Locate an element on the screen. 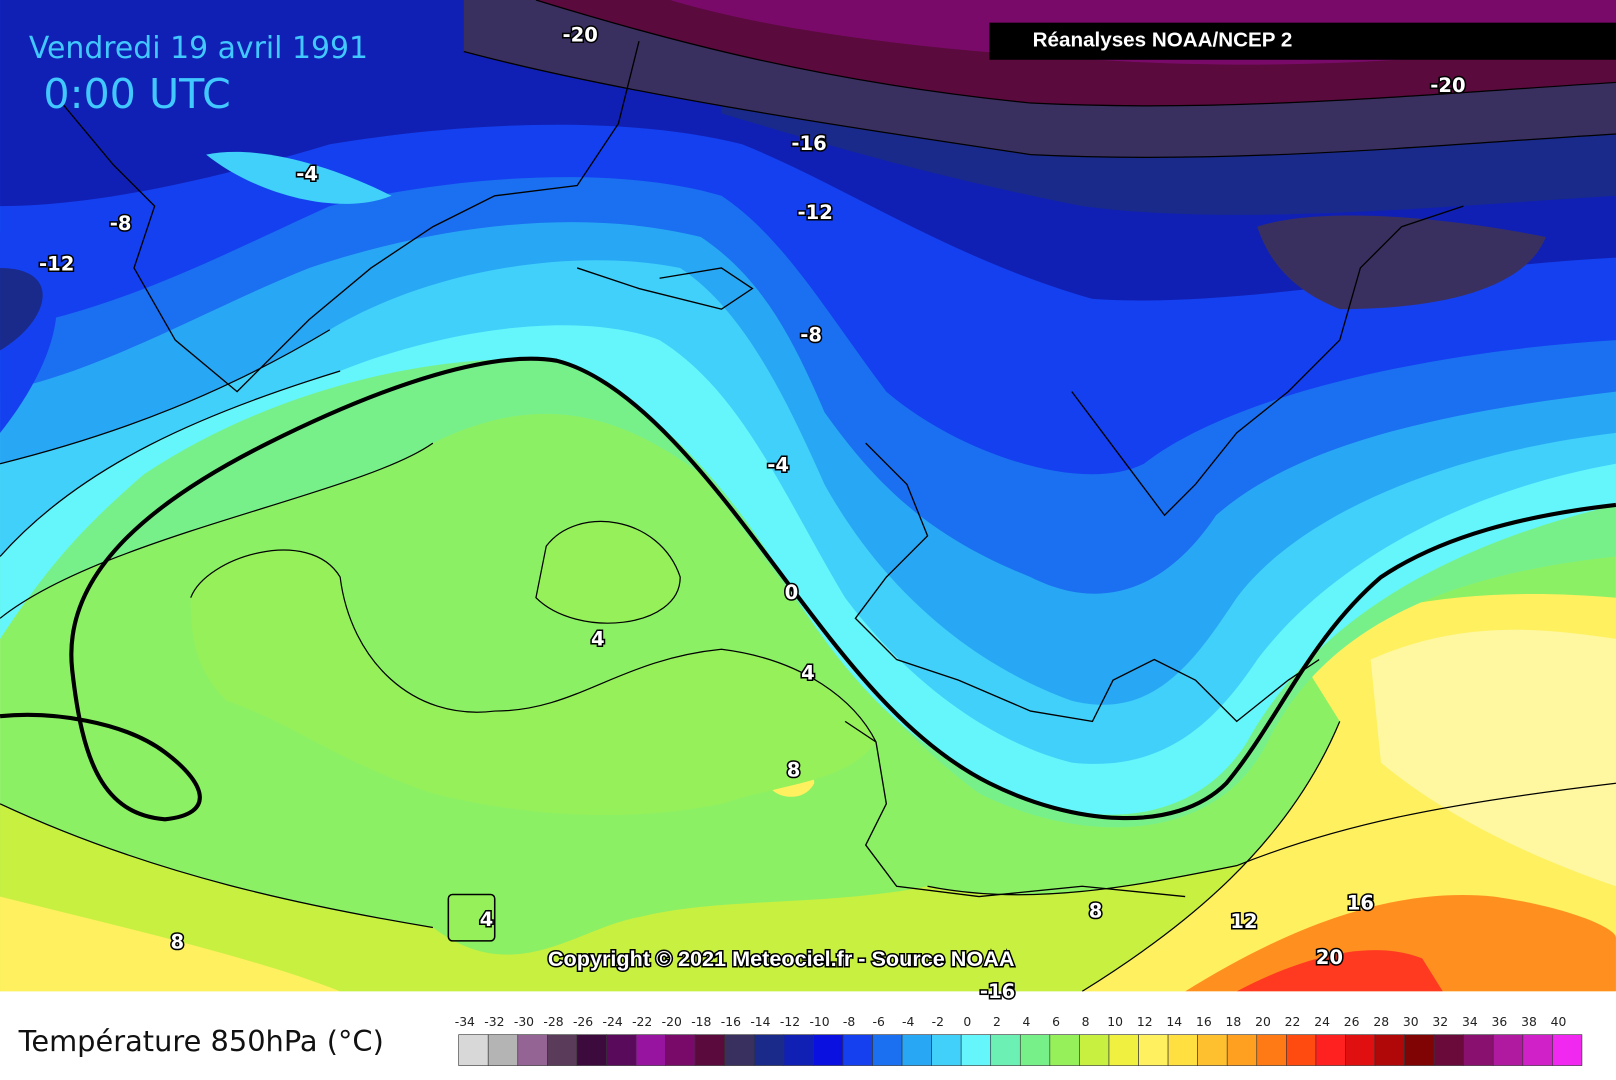  colorbar-tick-label: 36 is located at coordinates (1500, 1022).